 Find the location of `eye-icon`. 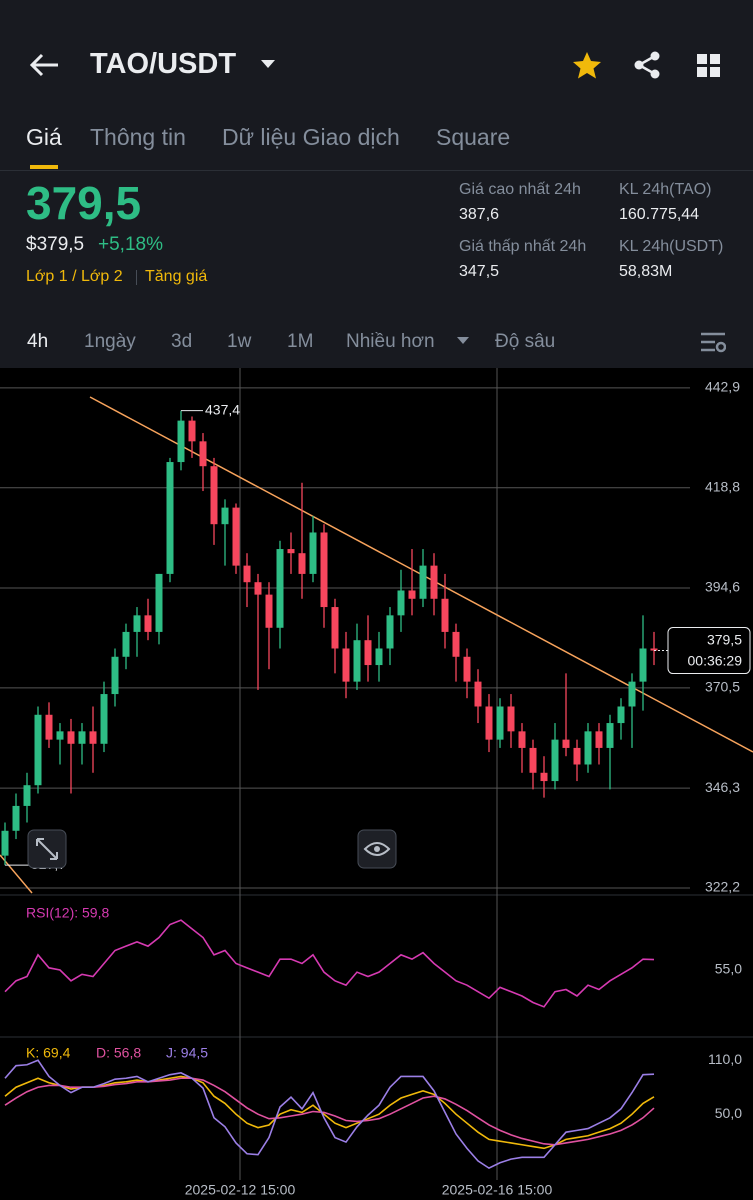

eye-icon is located at coordinates (377, 849).